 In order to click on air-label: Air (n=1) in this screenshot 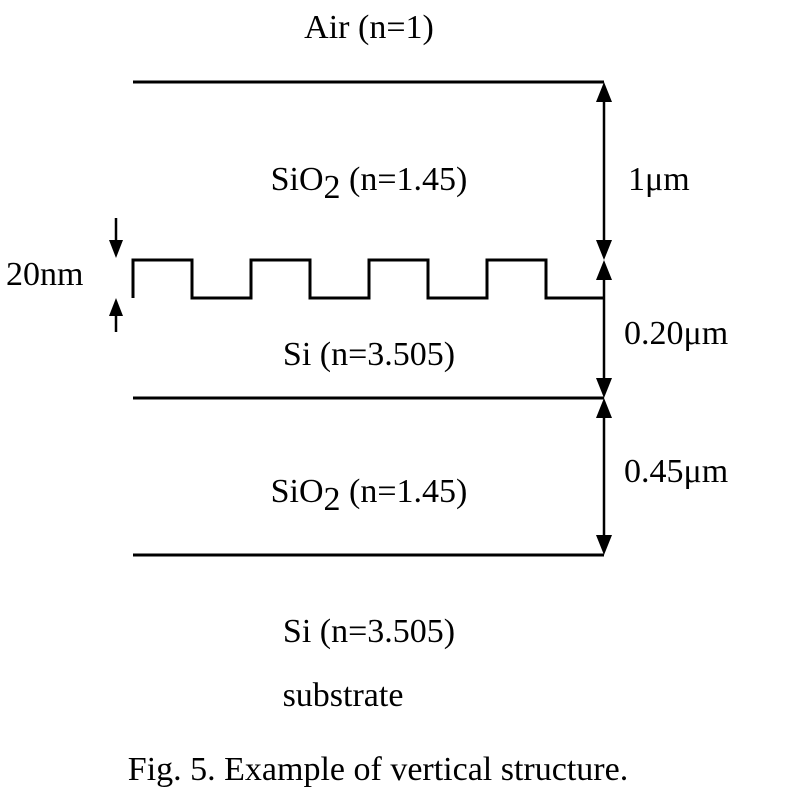, I will do `click(369, 27)`.